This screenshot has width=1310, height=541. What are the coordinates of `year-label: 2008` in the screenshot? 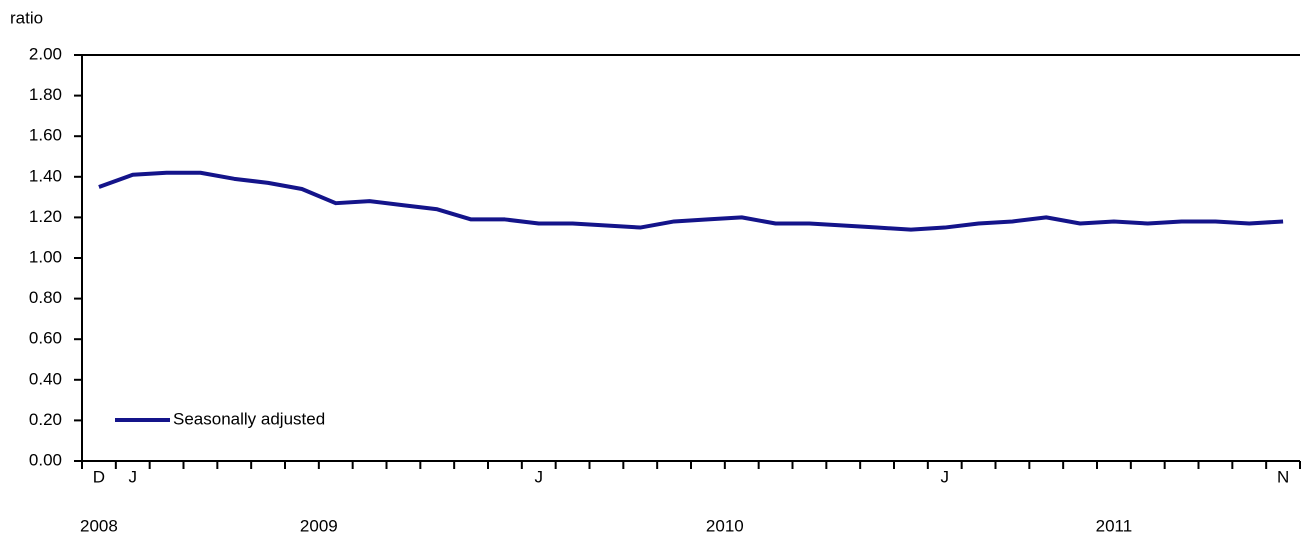 It's located at (99, 525).